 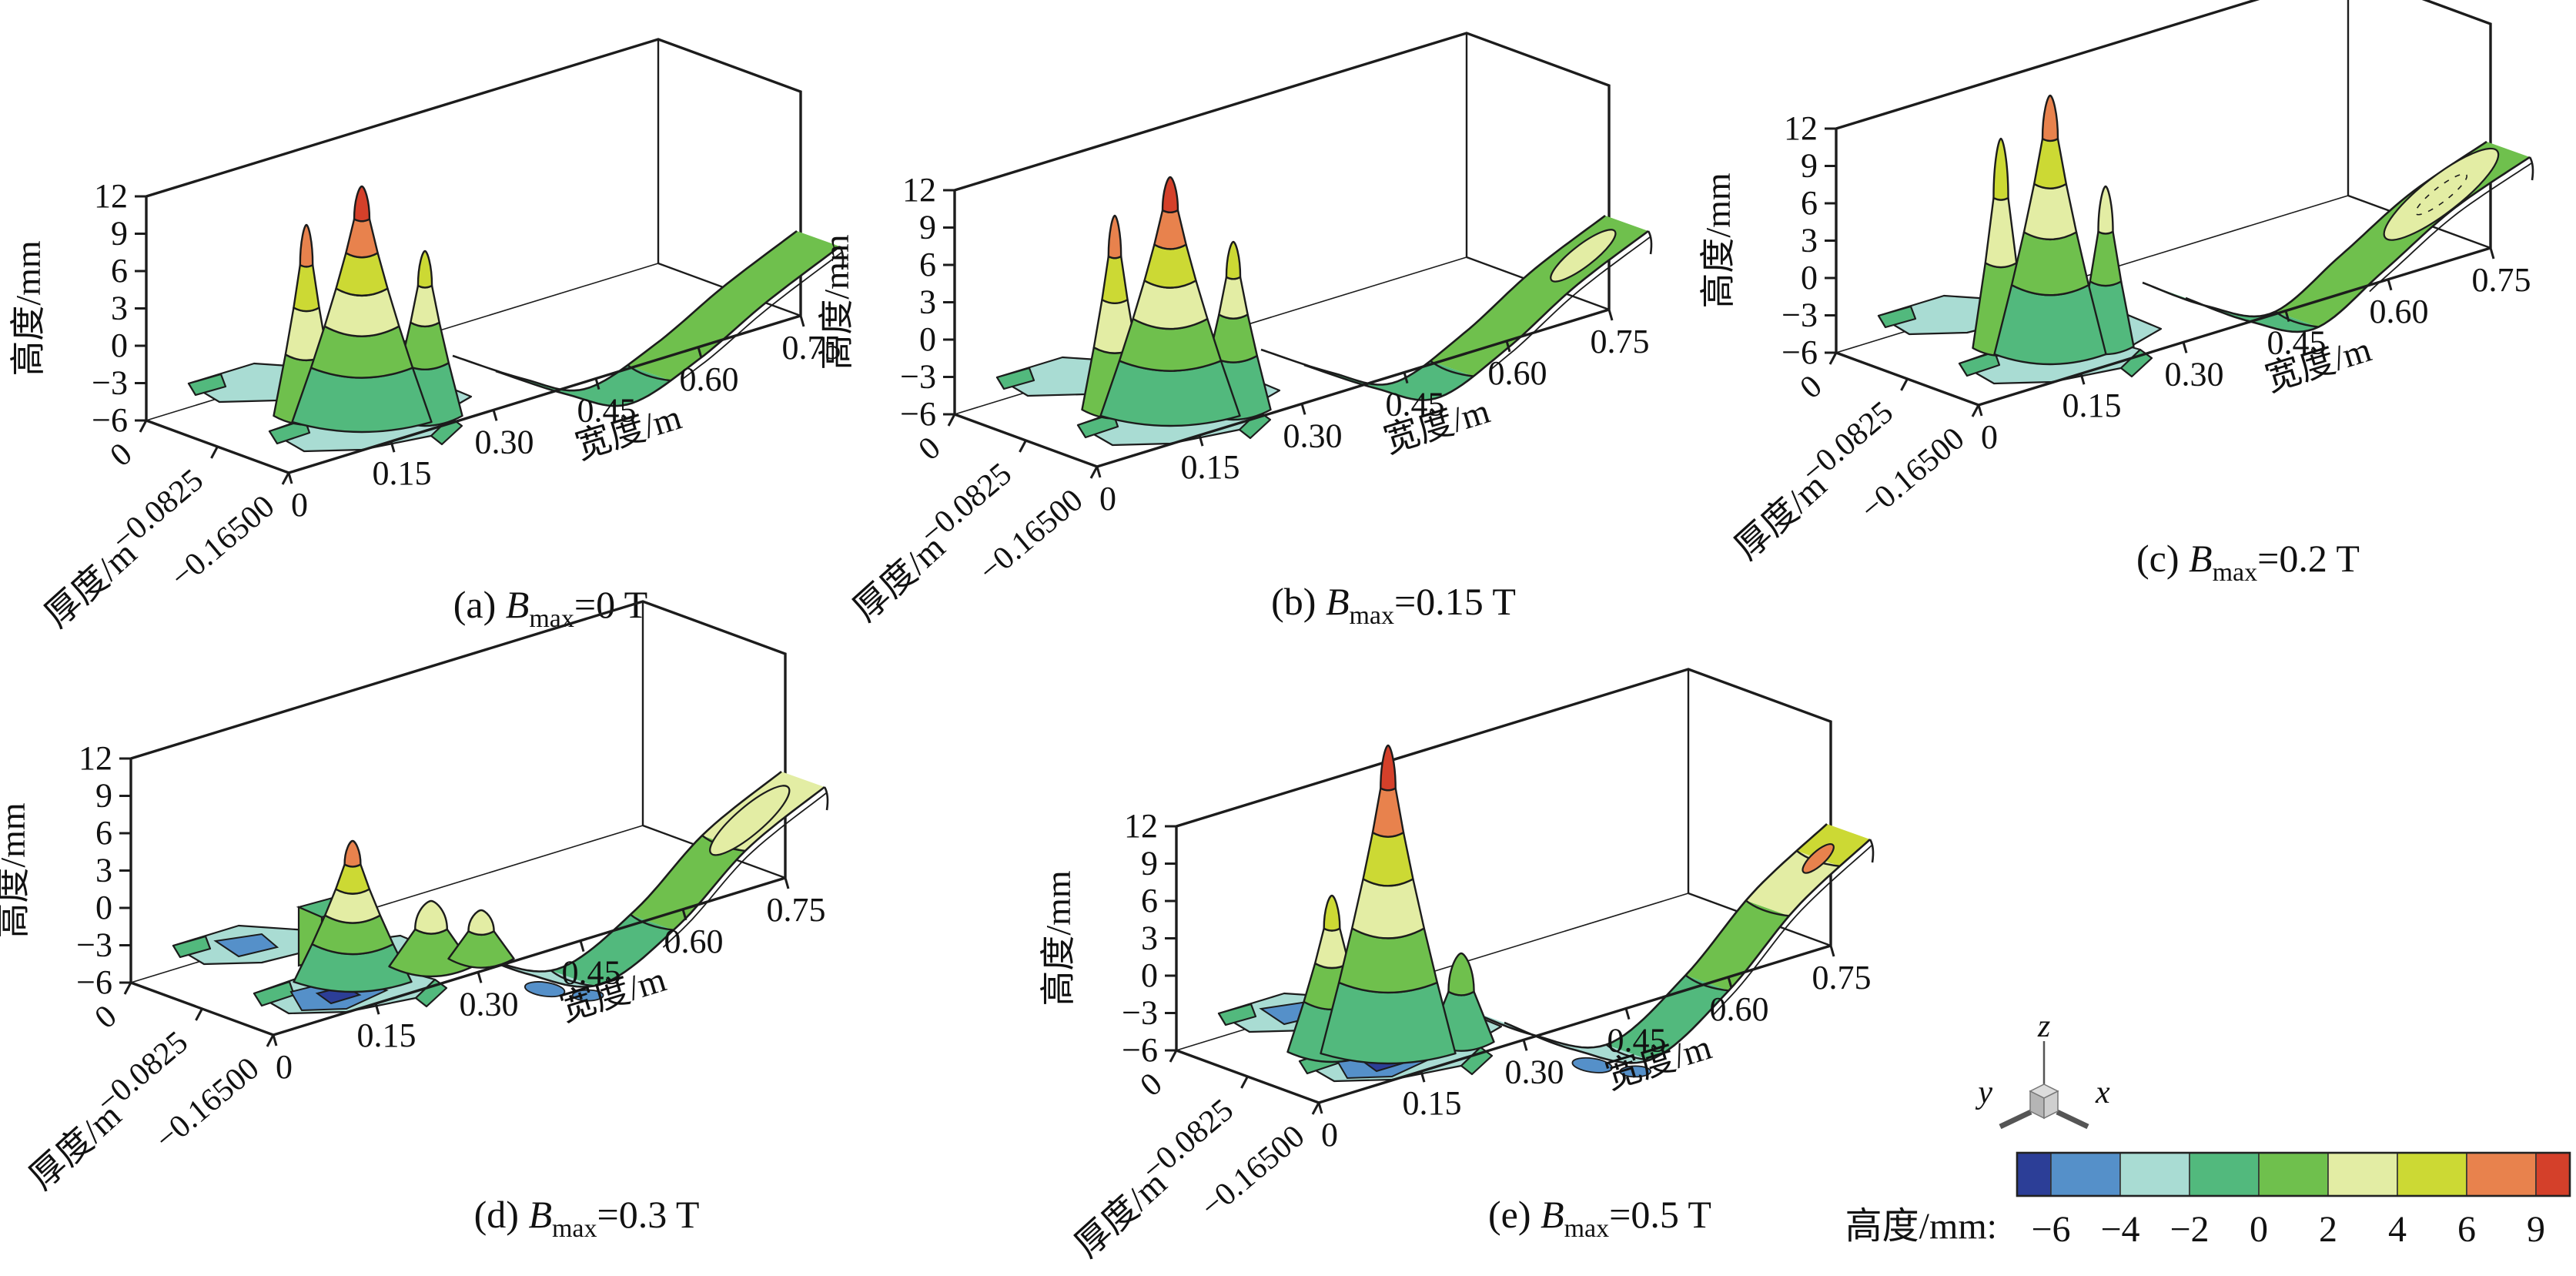 What do you see at coordinates (120, 271) in the screenshot?
I see `z-tick-label: 6` at bounding box center [120, 271].